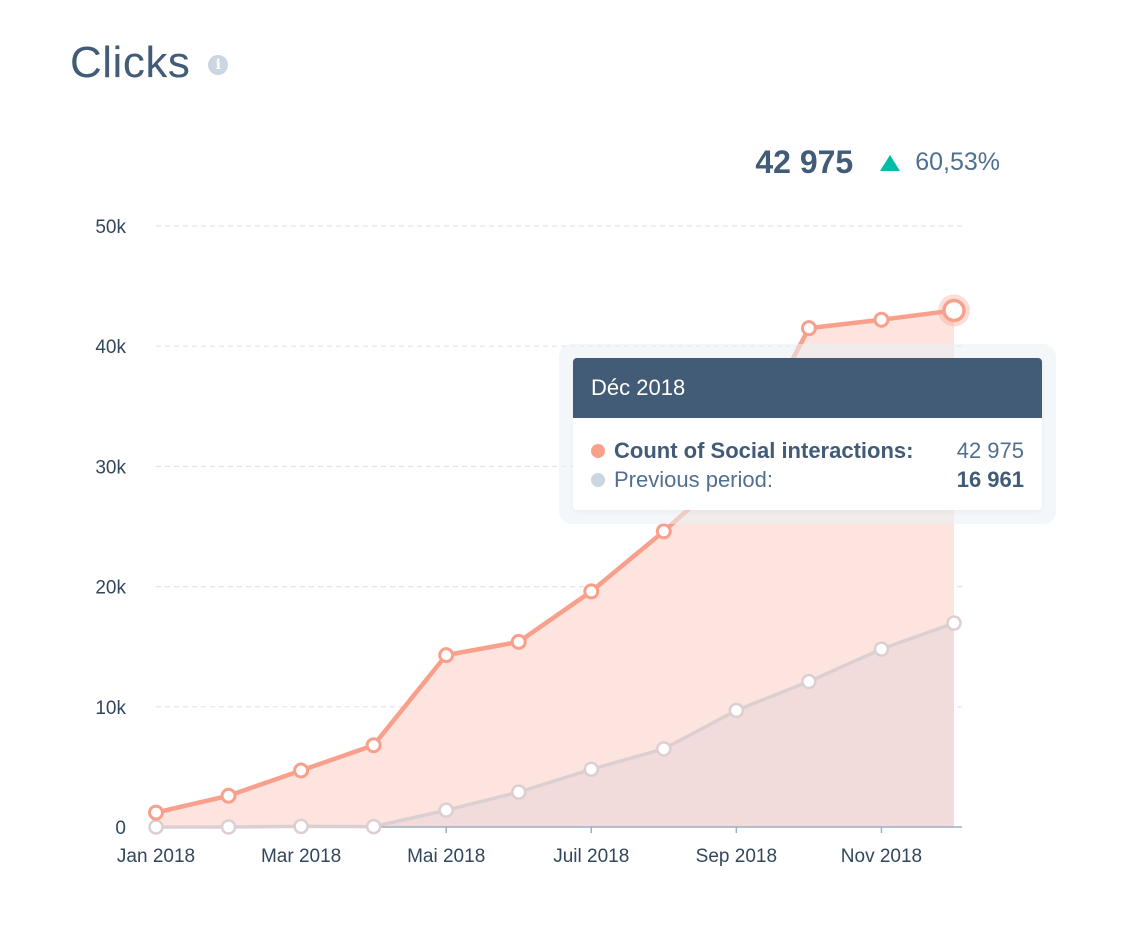  I want to click on x-tick-label: Juil 2018, so click(591, 856).